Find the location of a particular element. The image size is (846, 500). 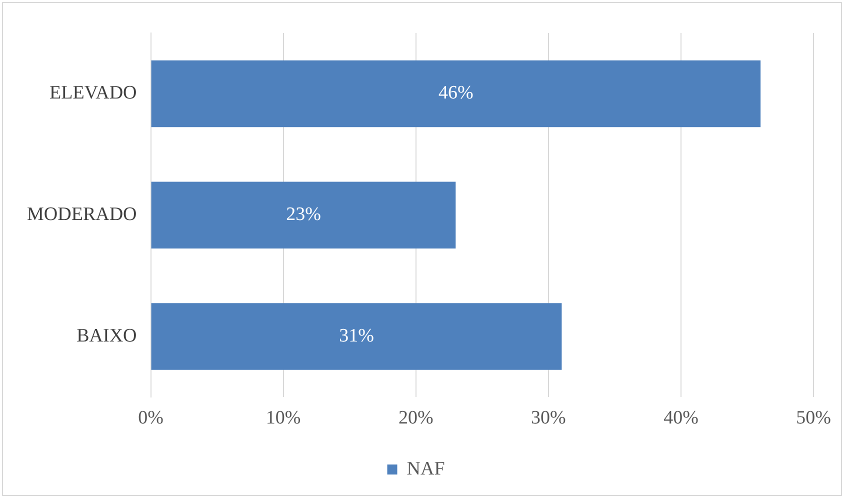

data-label: 46% is located at coordinates (456, 93).